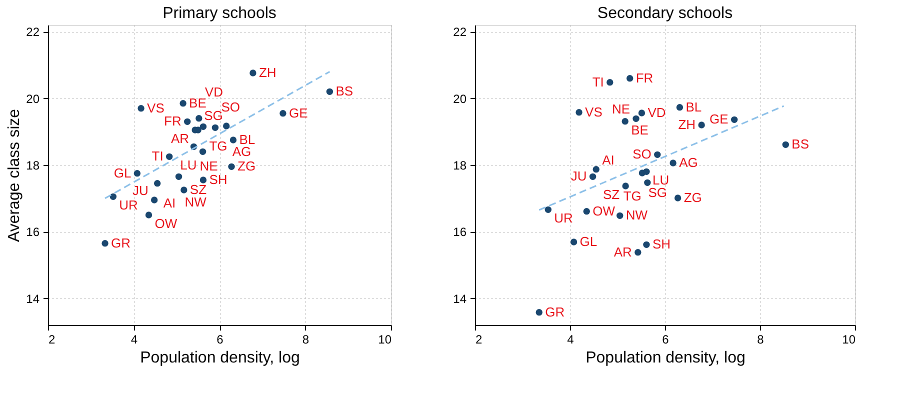 This screenshot has width=916, height=413. I want to click on annotation: NW, so click(196, 202).